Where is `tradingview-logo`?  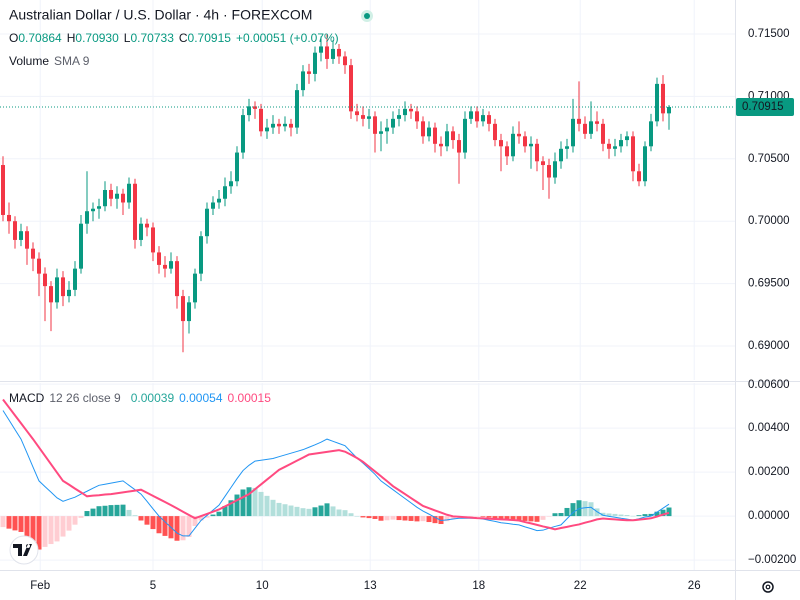 tradingview-logo is located at coordinates (24, 550).